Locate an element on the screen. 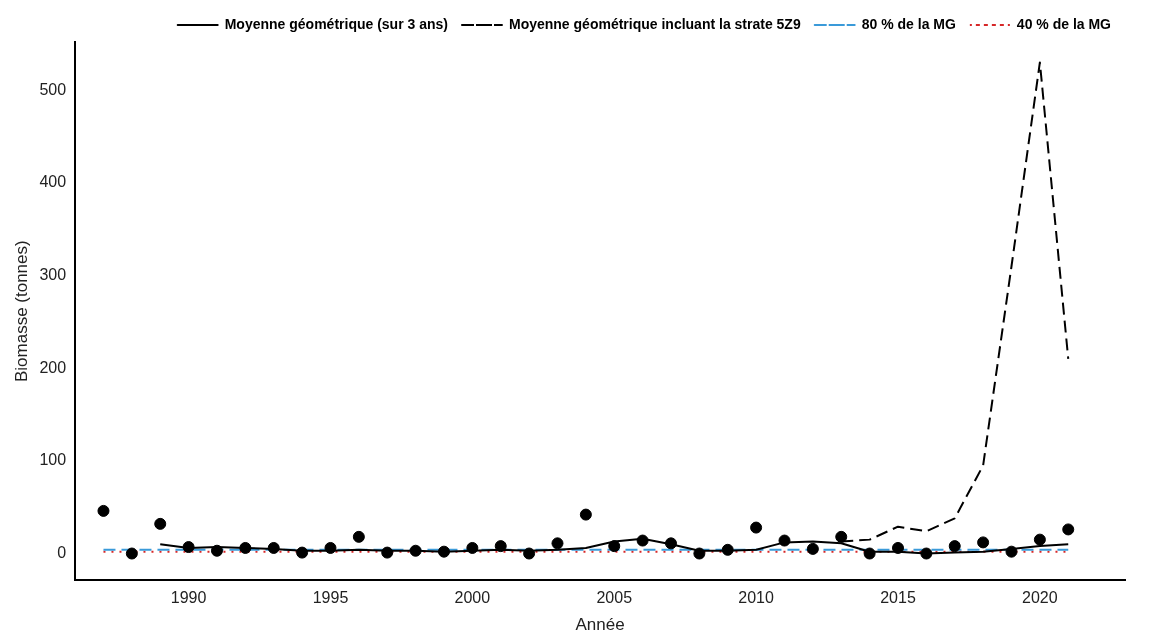 Image resolution: width=1155 pixels, height=644 pixels. x-tick-label: 2005 is located at coordinates (614, 598).